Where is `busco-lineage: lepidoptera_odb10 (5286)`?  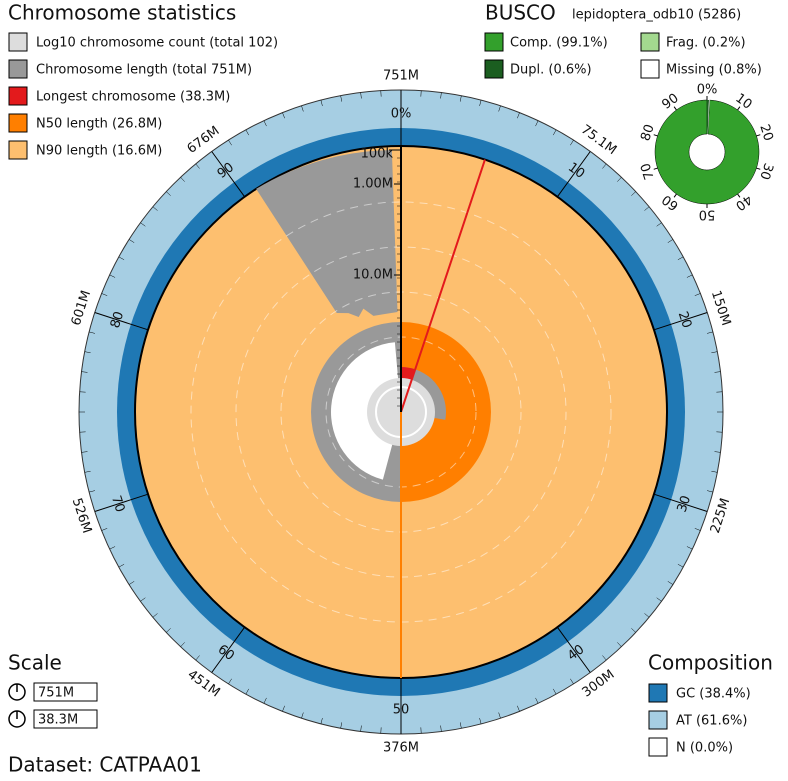
busco-lineage: lepidoptera_odb10 (5286) is located at coordinates (656, 15).